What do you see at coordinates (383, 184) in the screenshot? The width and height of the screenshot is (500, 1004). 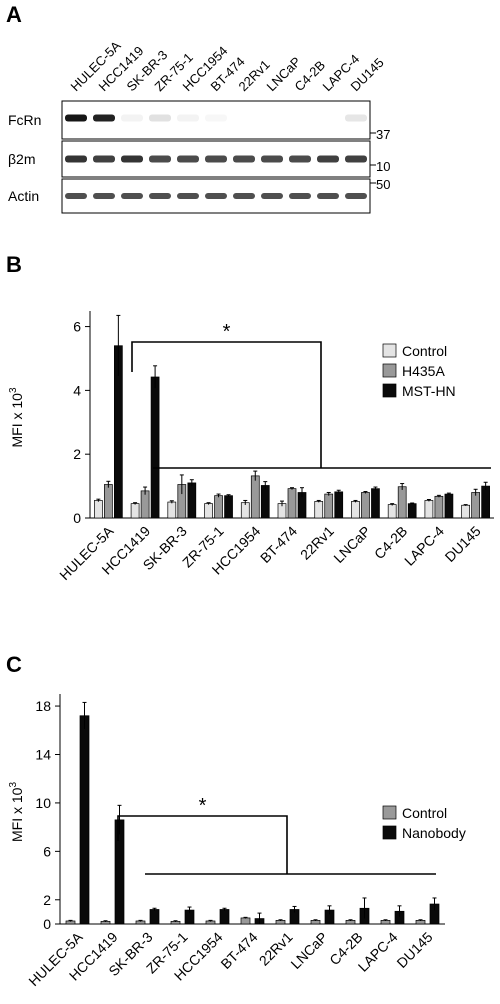 I see `marker-label: 50` at bounding box center [383, 184].